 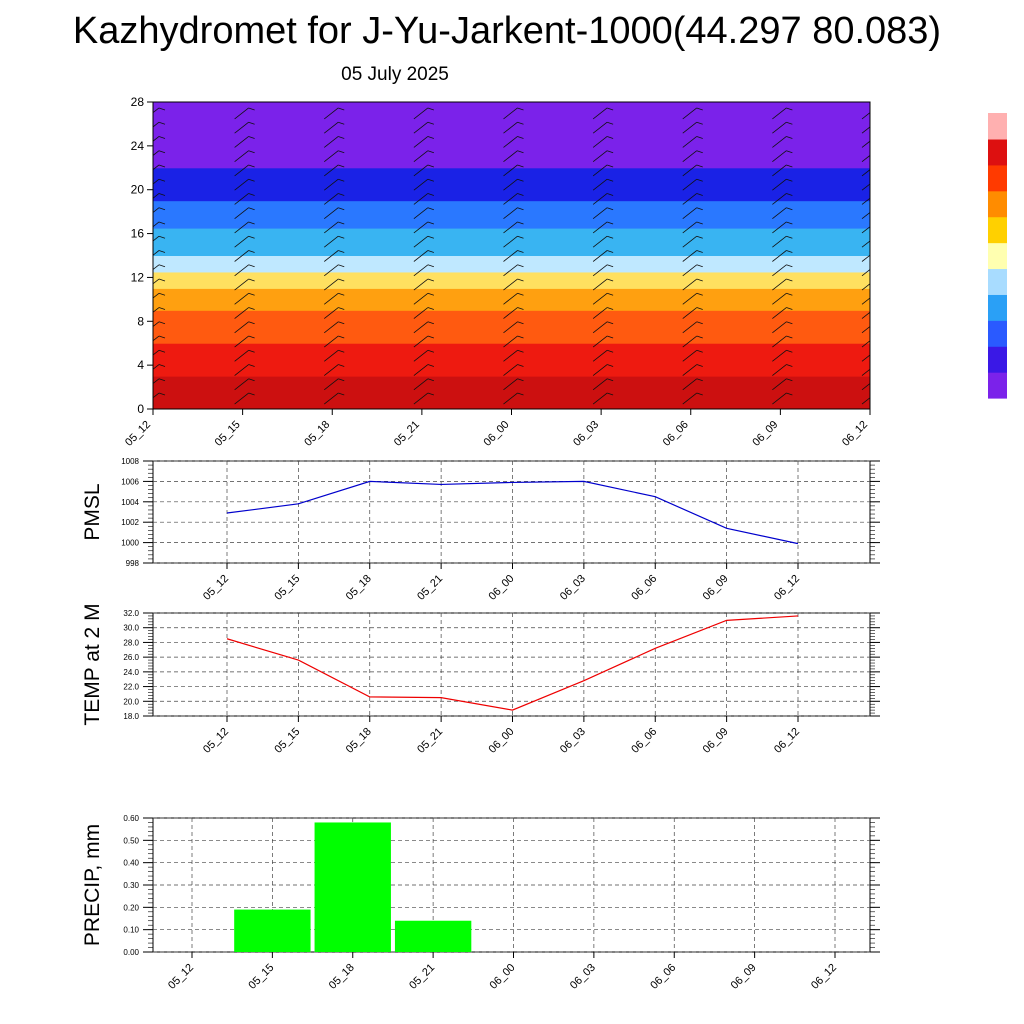 I want to click on panel-frame, so click(x=511, y=512).